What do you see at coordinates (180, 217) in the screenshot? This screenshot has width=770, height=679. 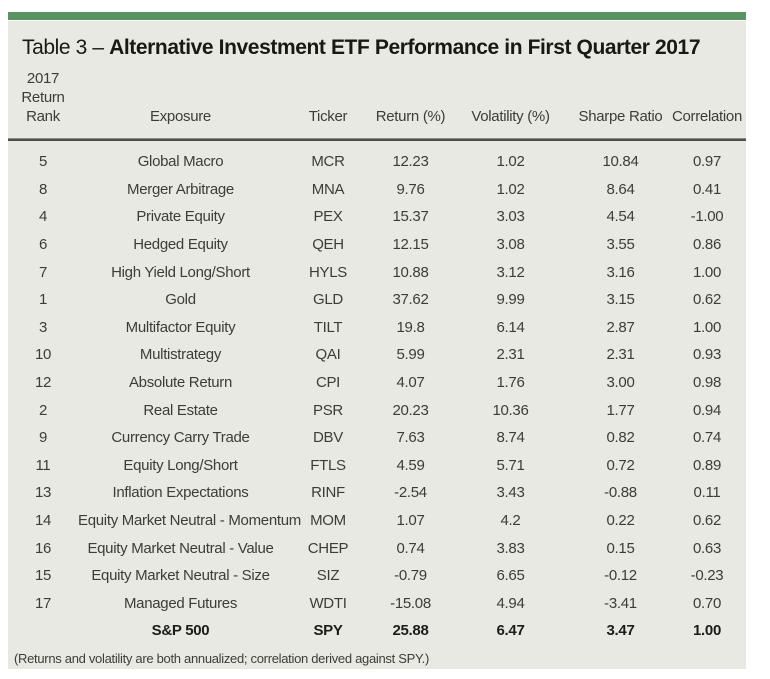 I see `cell-exposure: Private Equity` at bounding box center [180, 217].